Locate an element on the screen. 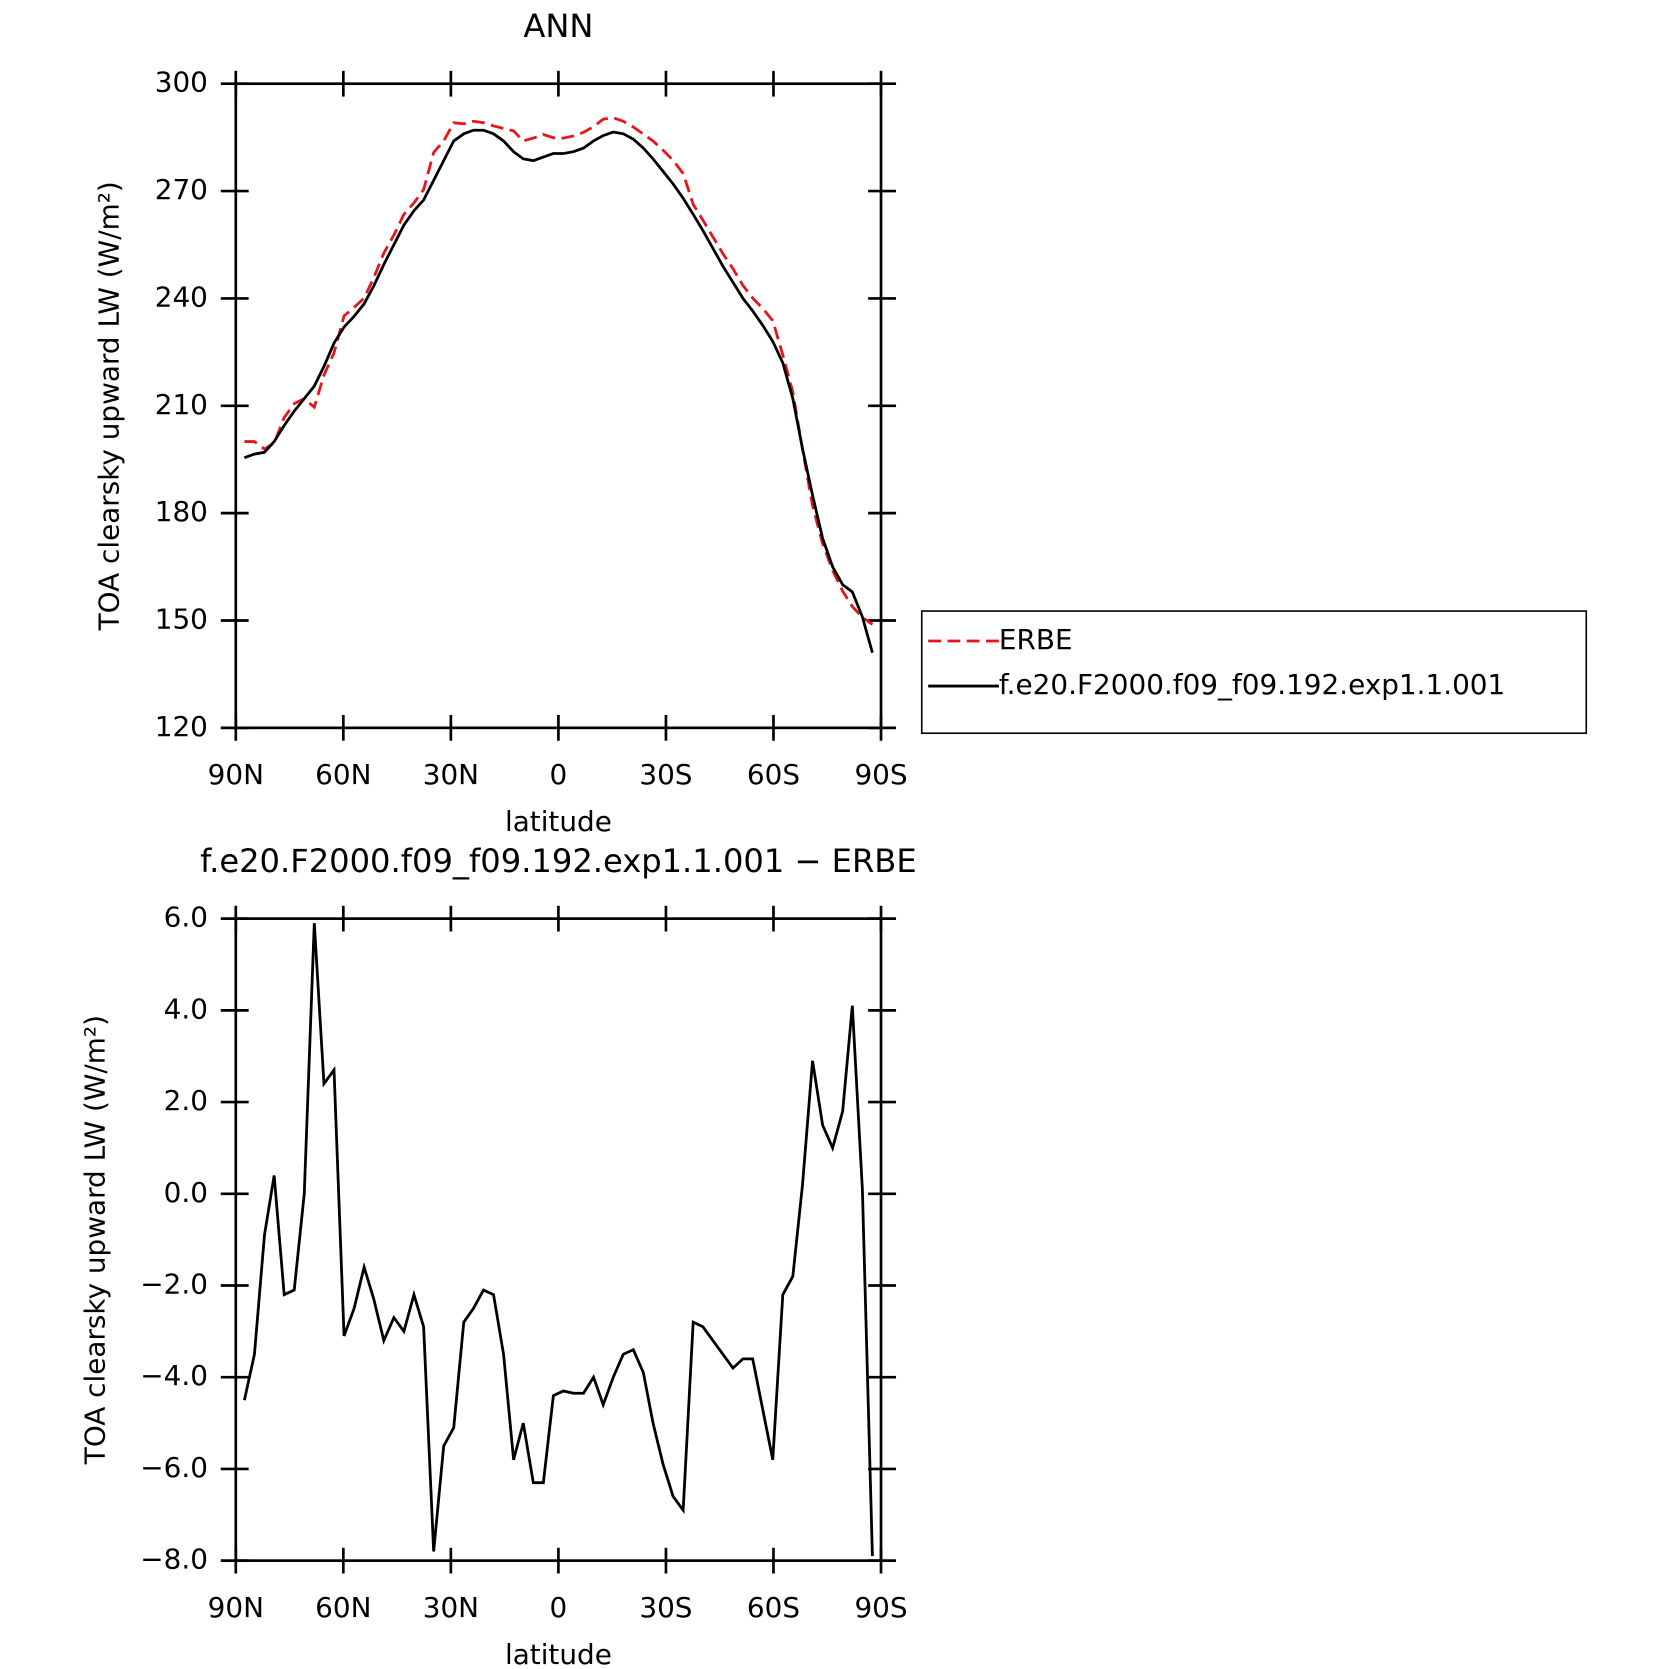  y-tick-label: −6.0 is located at coordinates (174, 1467).